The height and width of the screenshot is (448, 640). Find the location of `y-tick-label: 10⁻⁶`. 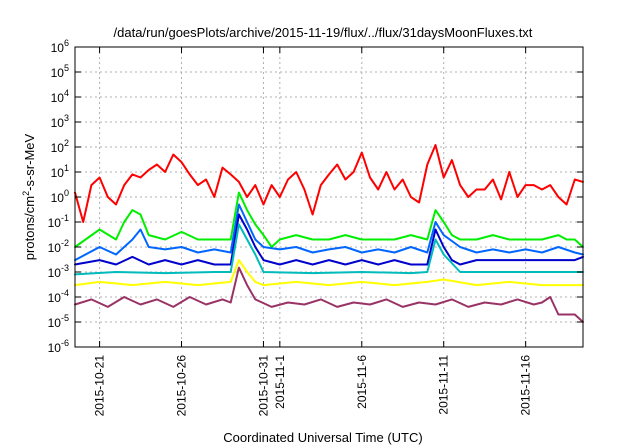

y-tick-label: 10⁻⁶ is located at coordinates (58, 346).